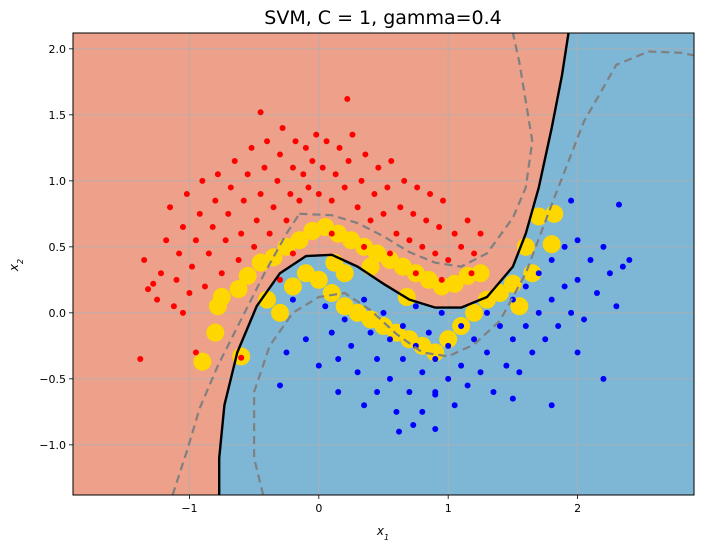  Describe the element at coordinates (416, 150) in the screenshot. I see `margin-line-upper` at that location.